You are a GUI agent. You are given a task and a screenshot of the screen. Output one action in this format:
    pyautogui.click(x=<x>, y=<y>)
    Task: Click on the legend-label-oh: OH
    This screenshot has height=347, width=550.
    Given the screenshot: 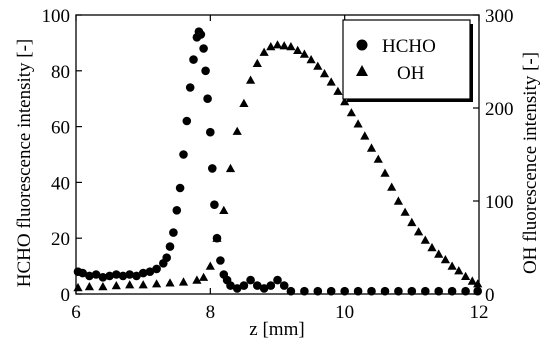 What is the action you would take?
    pyautogui.click(x=411, y=73)
    